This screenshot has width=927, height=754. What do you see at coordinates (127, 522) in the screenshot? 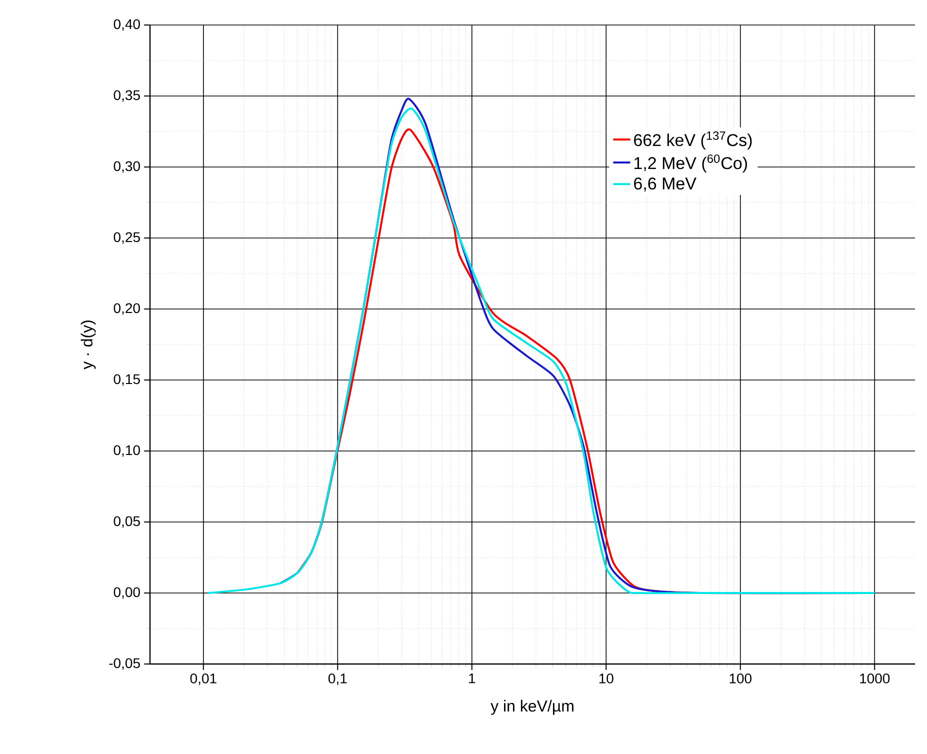
I see `y-tick-label: 0,05` at bounding box center [127, 522].